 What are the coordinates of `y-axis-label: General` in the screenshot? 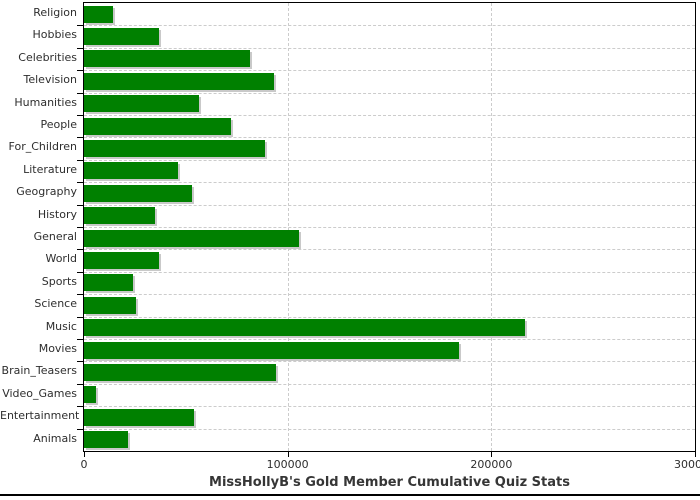 It's located at (55, 236).